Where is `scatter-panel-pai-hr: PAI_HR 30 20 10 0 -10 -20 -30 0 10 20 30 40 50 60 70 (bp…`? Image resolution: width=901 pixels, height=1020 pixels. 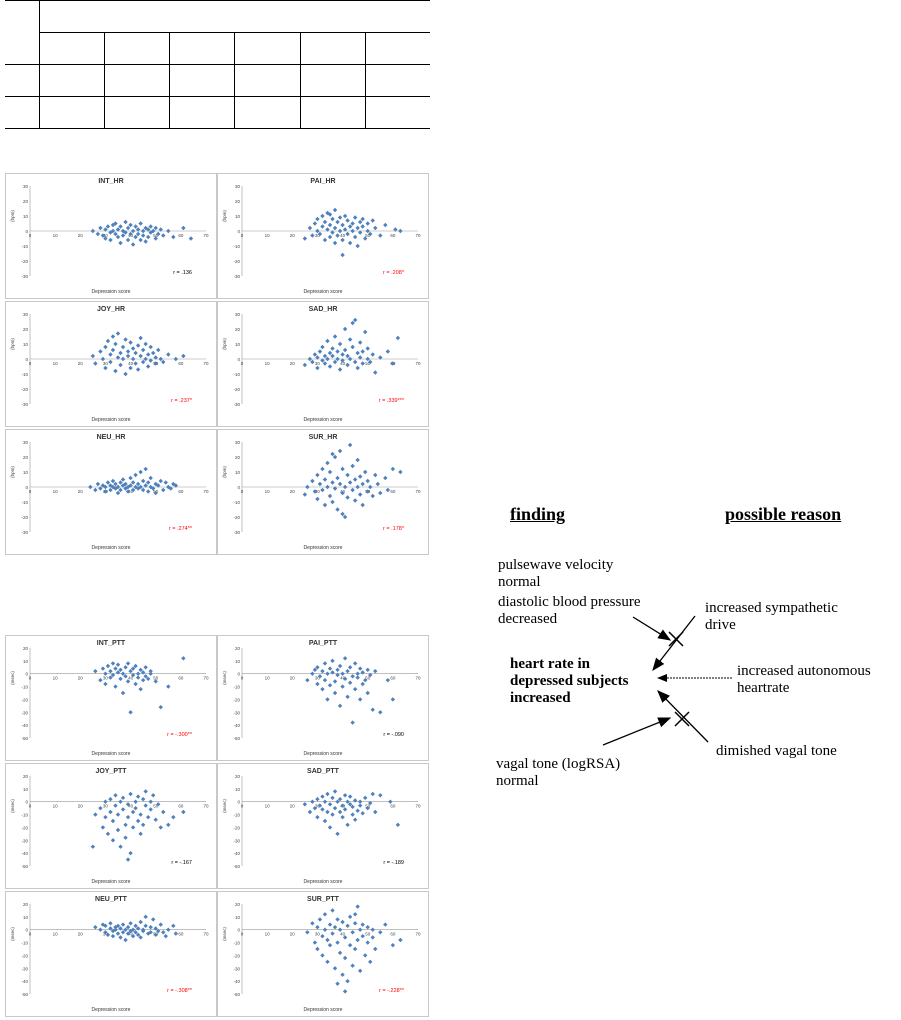
scatter-panel-pai-hr: PAI_HR 30 20 10 0 -10 -20 -30 0 10 20 30 40 50 60 70 (bp… is located at coordinates (323, 236).